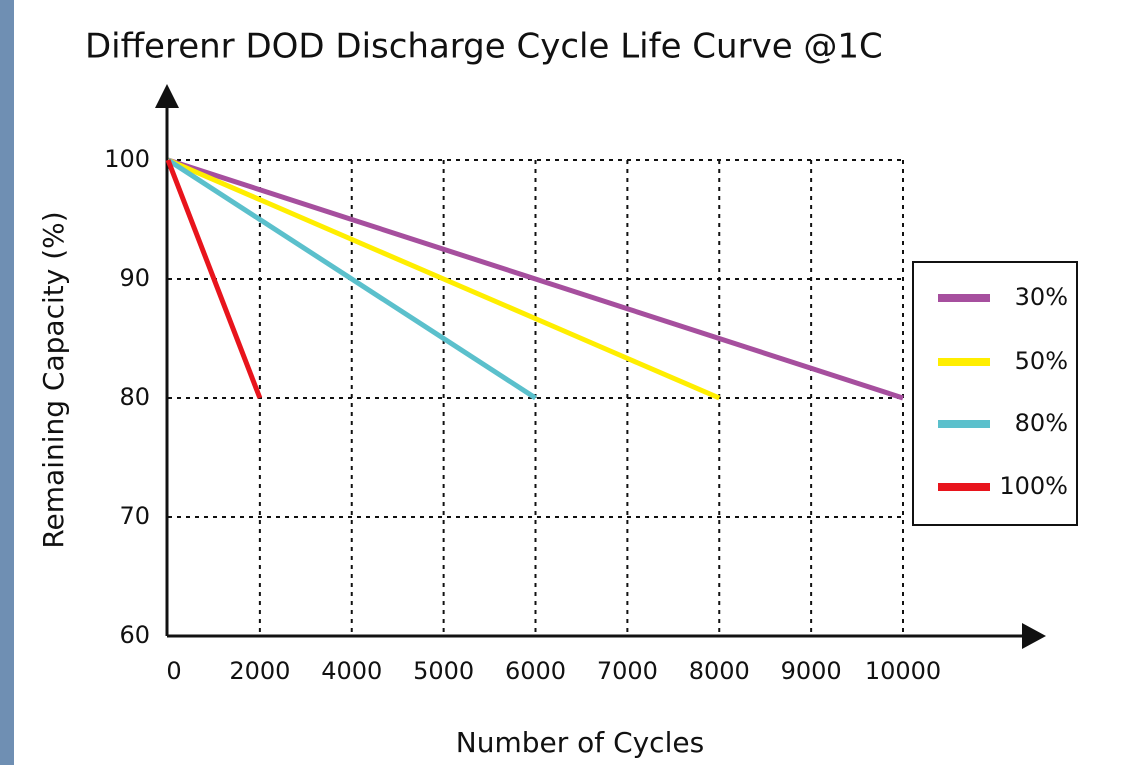  What do you see at coordinates (1033, 486) in the screenshot?
I see `legend-label: 100%` at bounding box center [1033, 486].